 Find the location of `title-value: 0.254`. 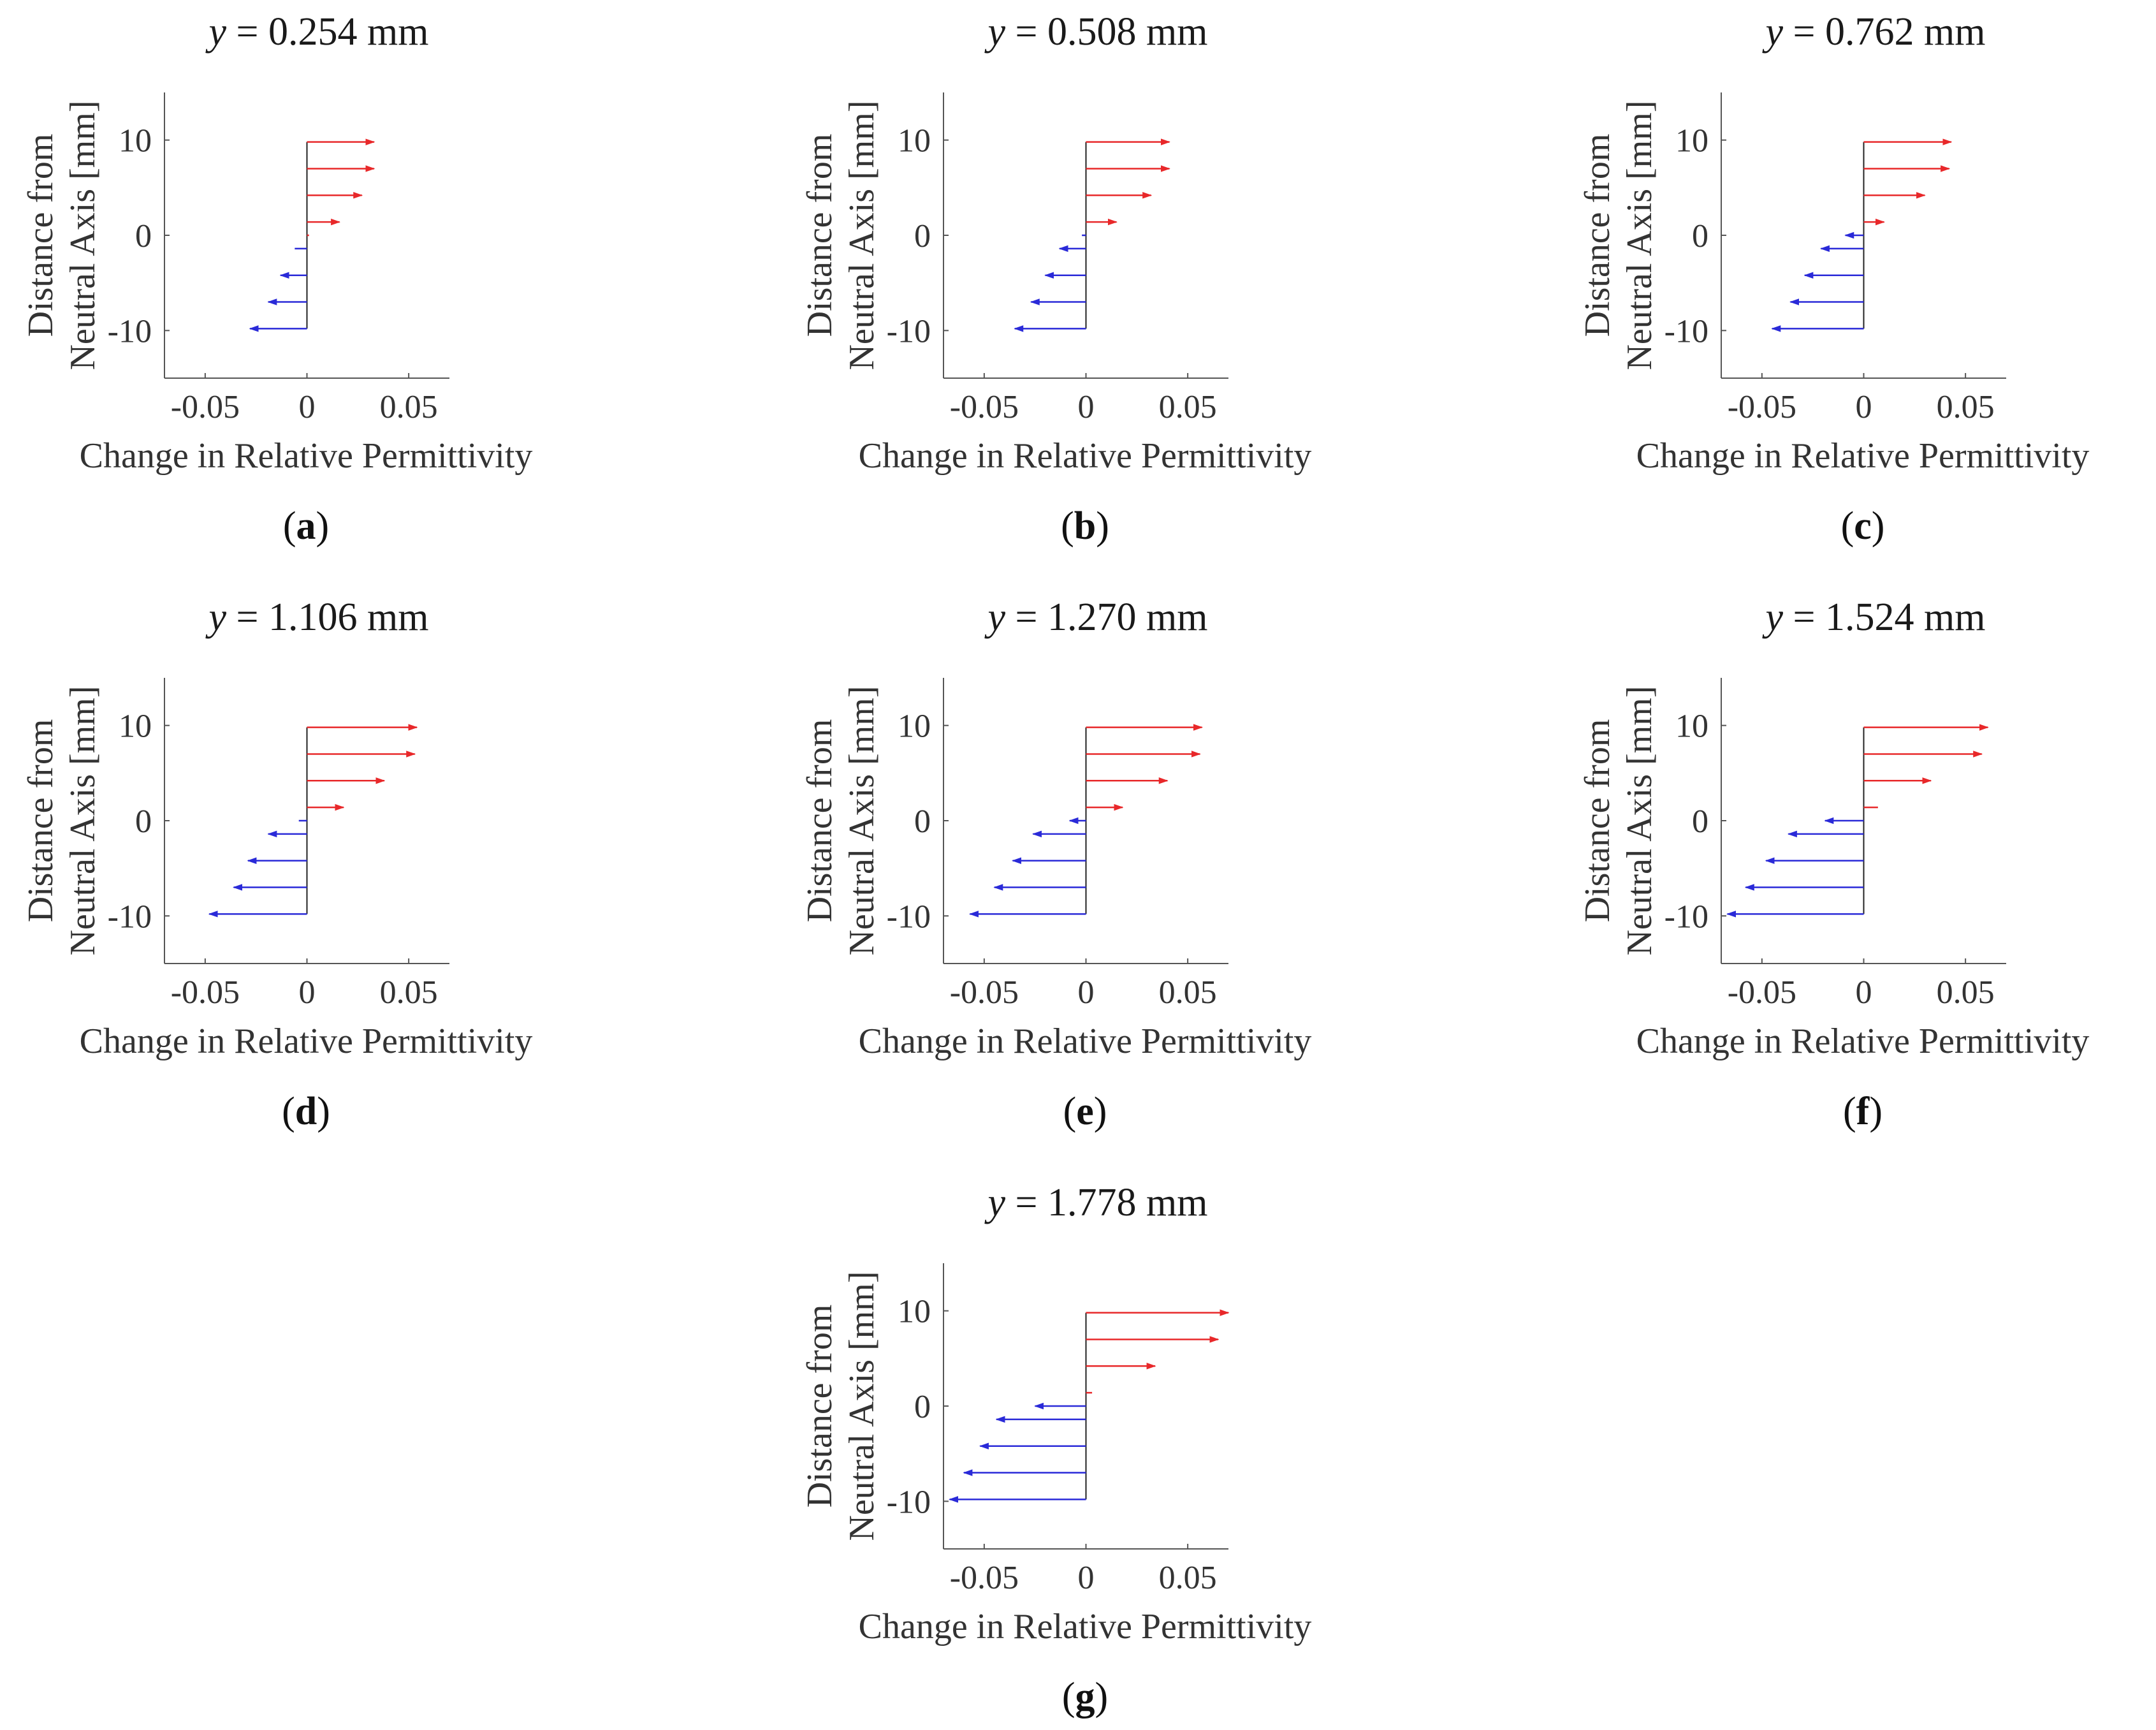

title-value: 0.254 is located at coordinates (313, 32).